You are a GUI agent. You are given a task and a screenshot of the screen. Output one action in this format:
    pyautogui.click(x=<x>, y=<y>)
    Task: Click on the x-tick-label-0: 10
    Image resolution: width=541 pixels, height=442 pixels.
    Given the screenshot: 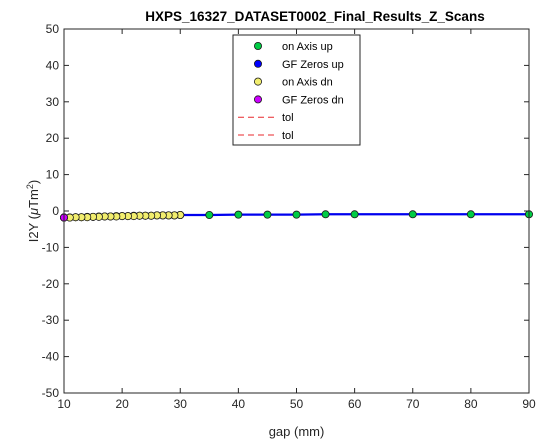 What is the action you would take?
    pyautogui.click(x=64, y=404)
    